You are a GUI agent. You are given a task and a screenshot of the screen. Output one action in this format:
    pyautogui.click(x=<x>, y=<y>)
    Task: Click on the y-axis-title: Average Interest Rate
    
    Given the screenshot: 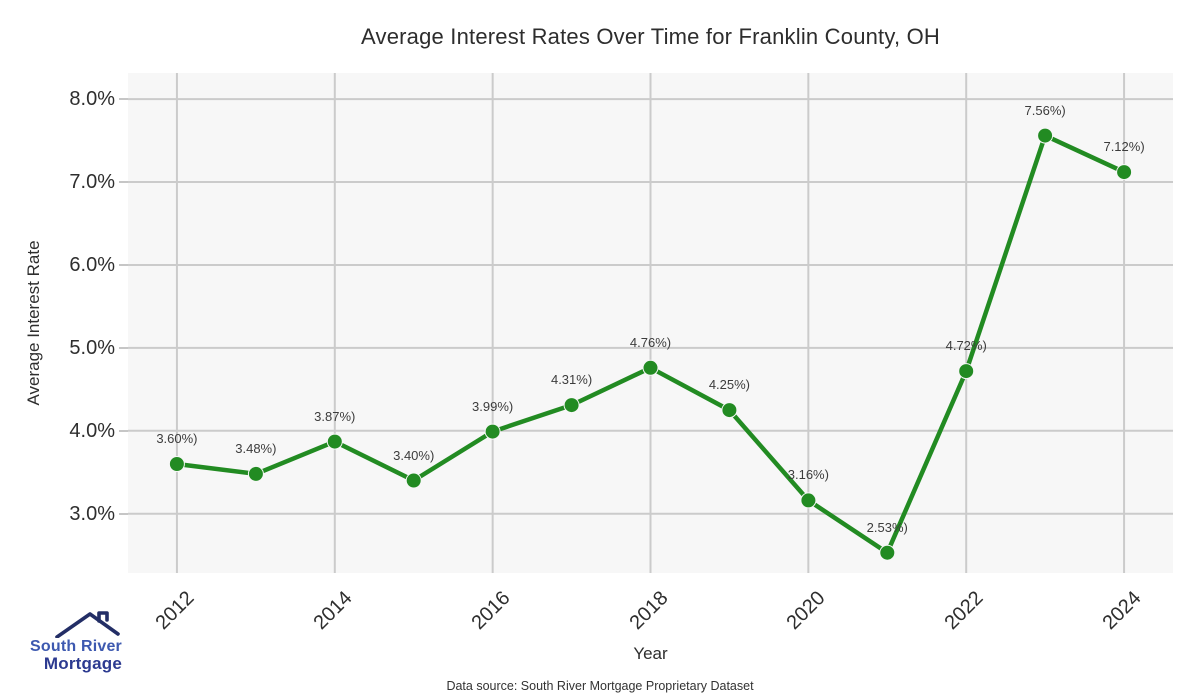 What is the action you would take?
    pyautogui.click(x=33, y=323)
    